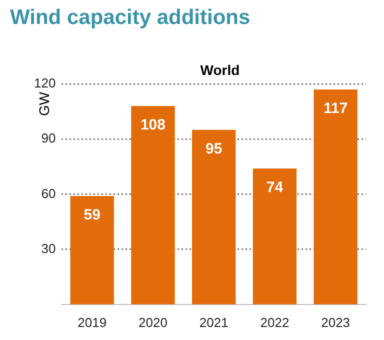 The image size is (384, 340). What do you see at coordinates (335, 109) in the screenshot?
I see `data-label: 117` at bounding box center [335, 109].